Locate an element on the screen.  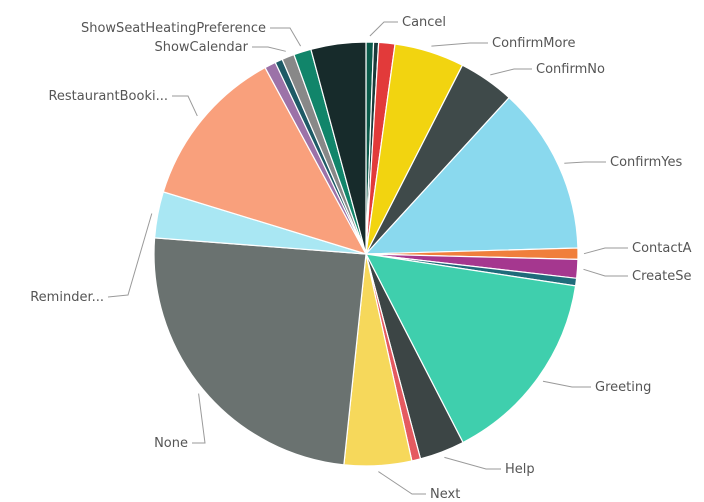
slice-label-contacta: ContactA is located at coordinates (662, 248).